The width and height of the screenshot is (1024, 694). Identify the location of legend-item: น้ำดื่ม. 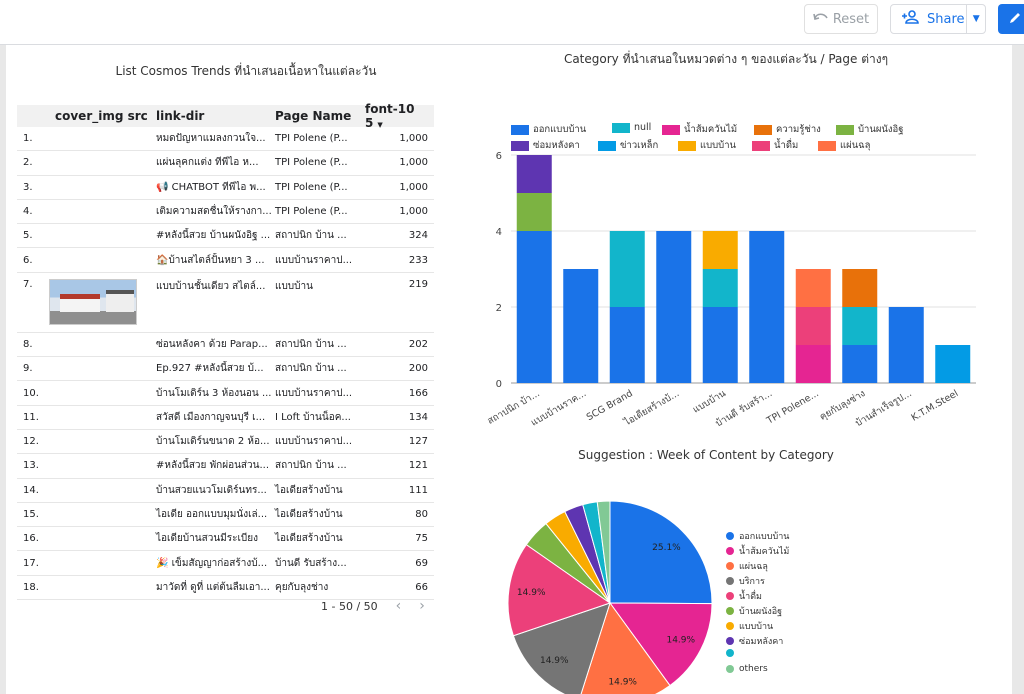
(775, 145).